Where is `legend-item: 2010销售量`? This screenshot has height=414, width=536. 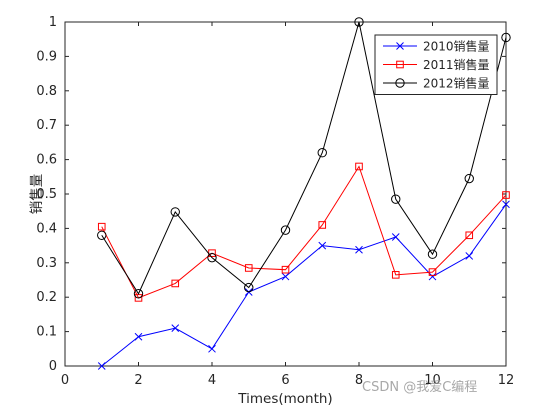 legend-item: 2010销售量 is located at coordinates (436, 46).